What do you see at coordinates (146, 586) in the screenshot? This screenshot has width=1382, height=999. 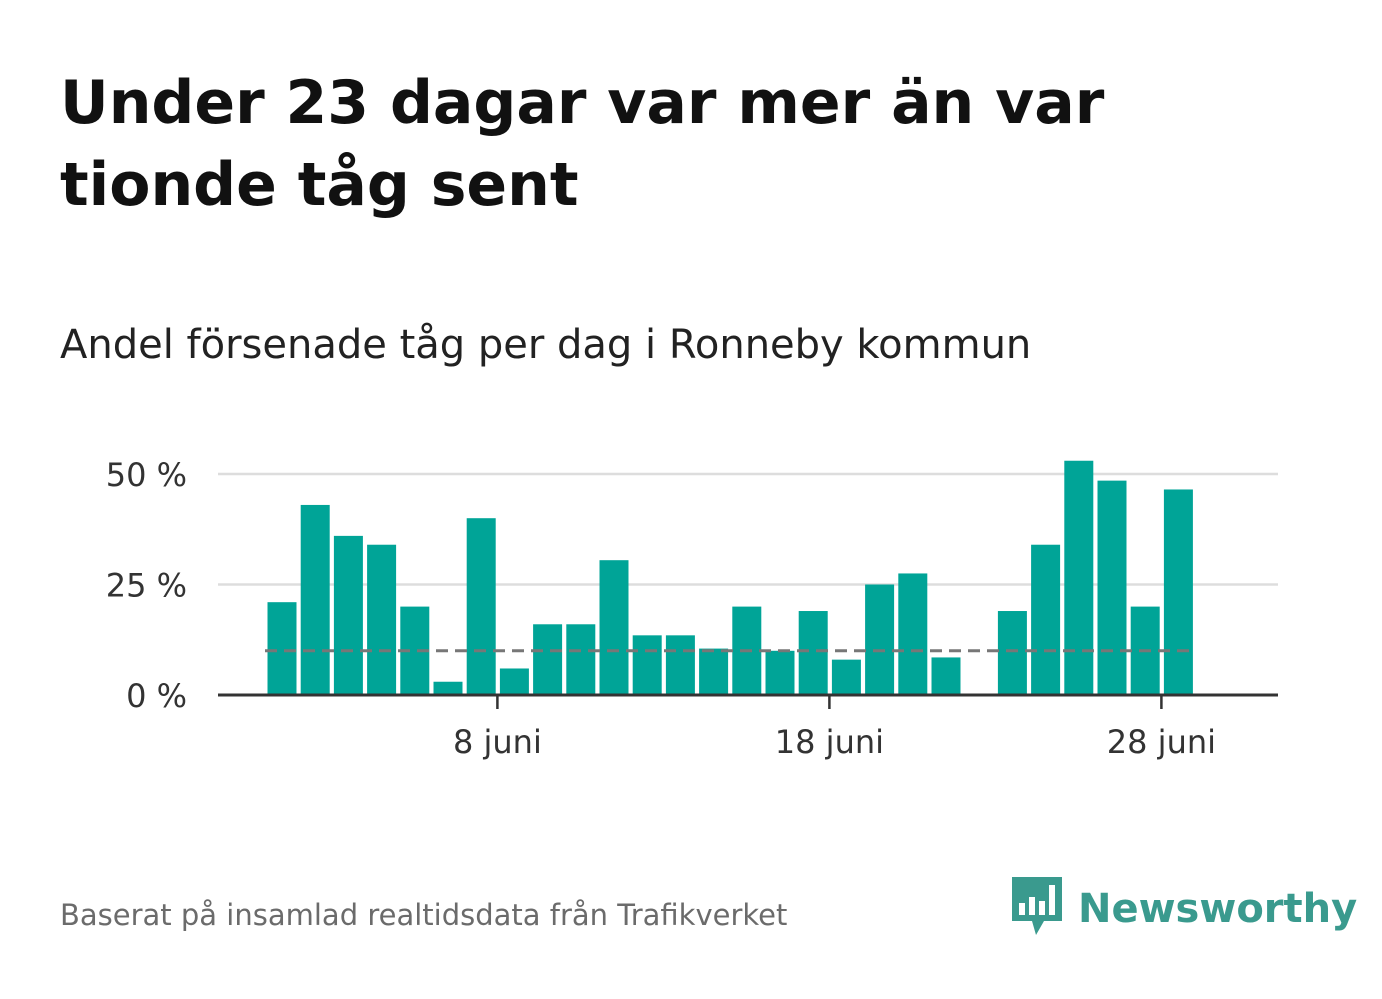 I see `y-tick-label: 25 %` at bounding box center [146, 586].